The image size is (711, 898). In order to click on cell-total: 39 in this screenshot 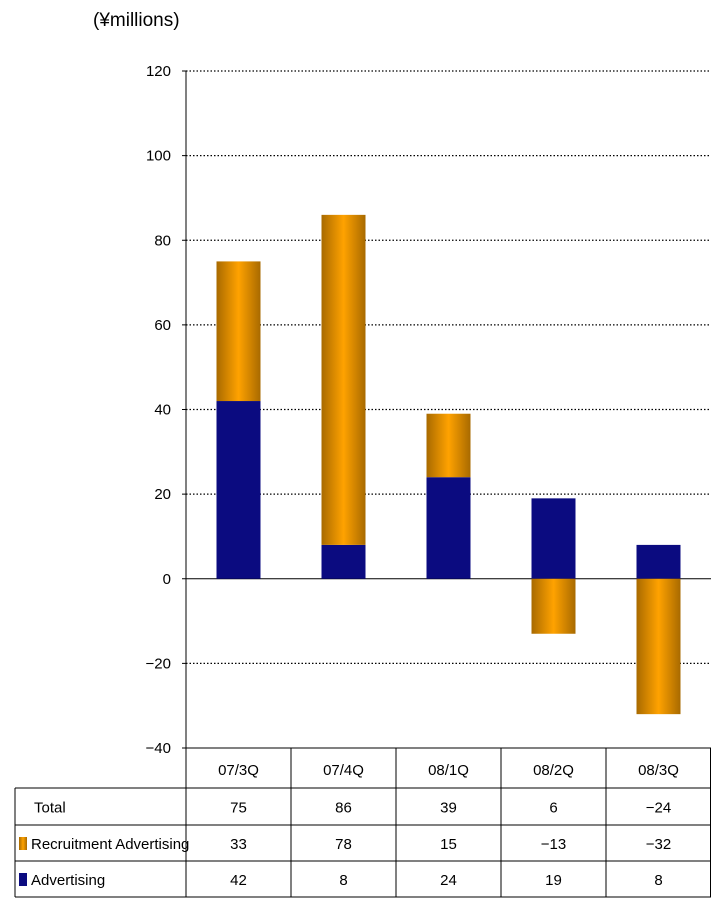, I will do `click(448, 808)`.